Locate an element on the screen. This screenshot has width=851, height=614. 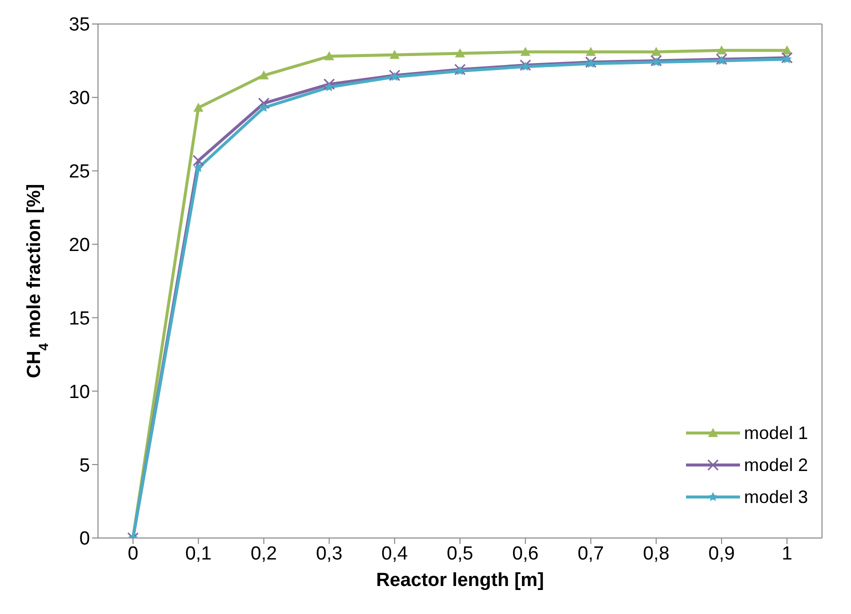
x-tick-label: 0,6 is located at coordinates (525, 553).